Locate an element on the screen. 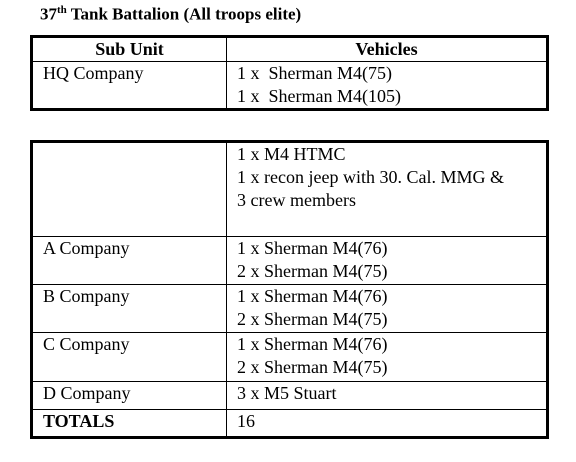 This screenshot has width=576, height=462. column-header: Sub Unit is located at coordinates (129, 49).